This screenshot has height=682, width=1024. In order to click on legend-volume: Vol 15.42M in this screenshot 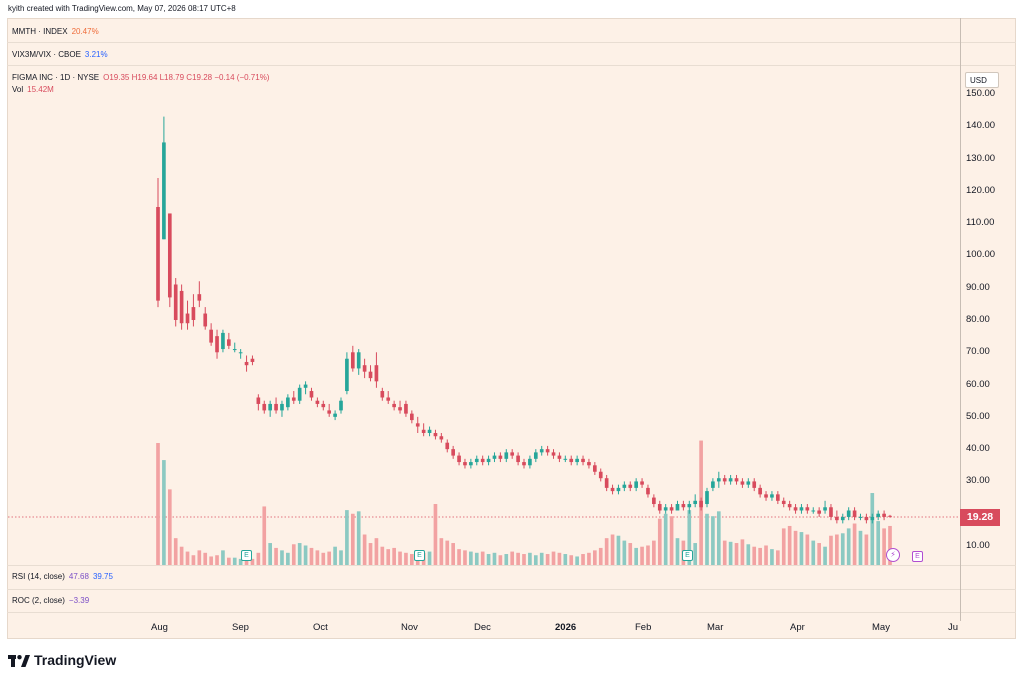, I will do `click(33, 89)`.